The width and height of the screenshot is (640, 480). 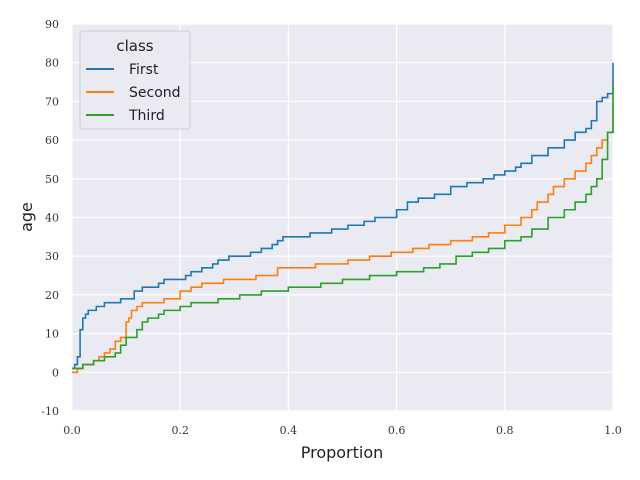 I want to click on y-tick-label: 20, so click(x=52, y=295).